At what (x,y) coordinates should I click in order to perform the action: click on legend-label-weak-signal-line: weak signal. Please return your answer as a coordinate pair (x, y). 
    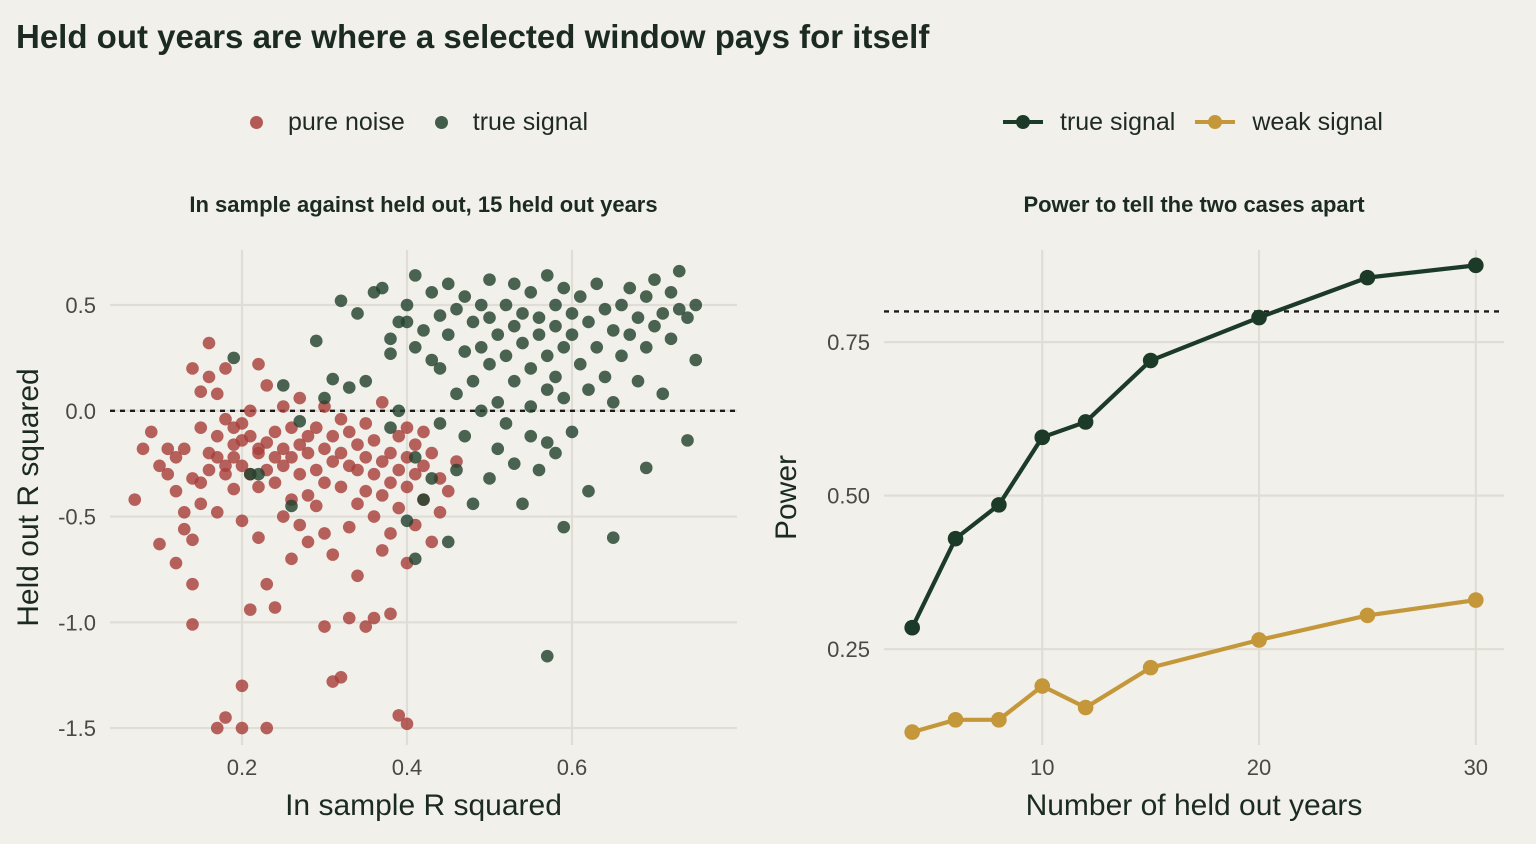
    Looking at the image, I should click on (1317, 121).